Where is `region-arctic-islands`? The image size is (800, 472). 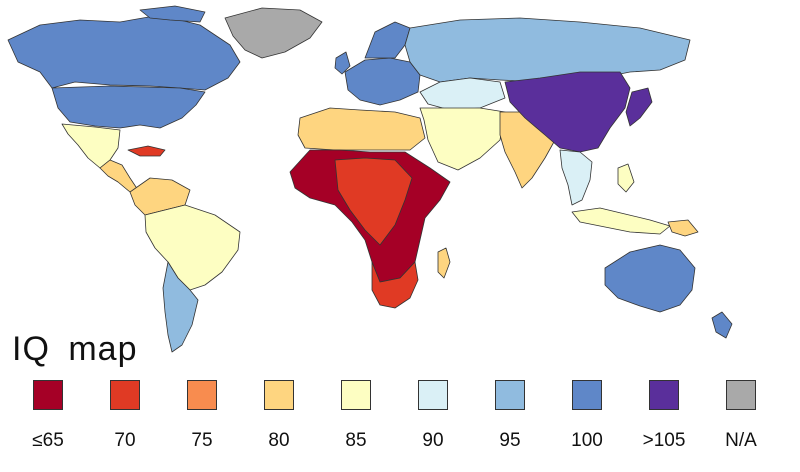
region-arctic-islands is located at coordinates (172, 14).